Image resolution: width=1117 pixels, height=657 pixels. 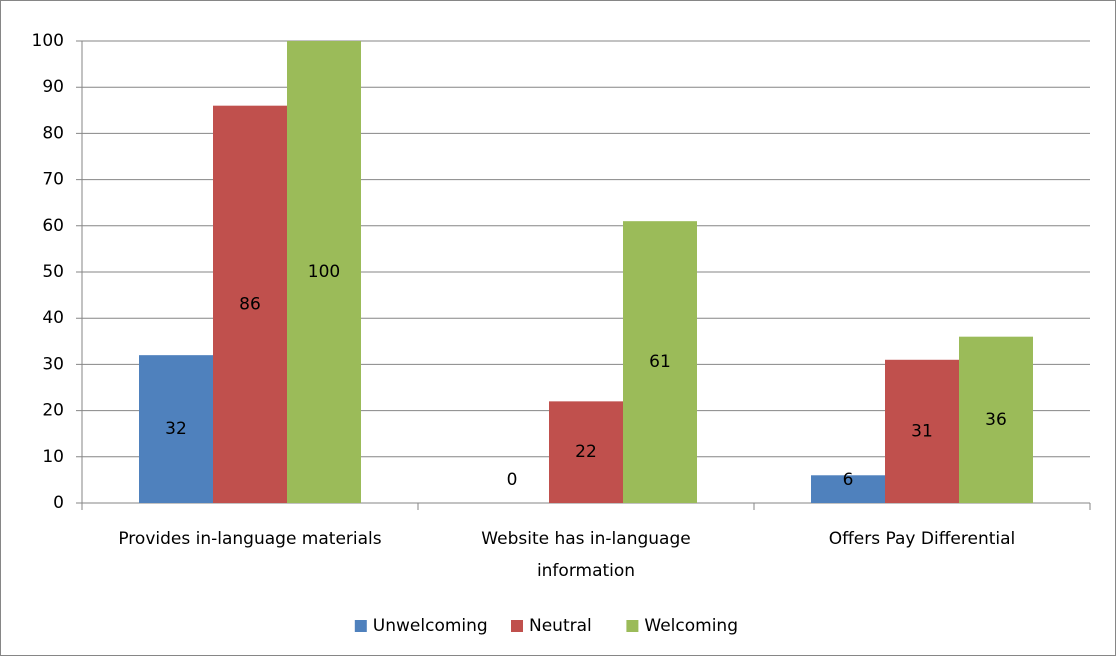 What do you see at coordinates (922, 539) in the screenshot?
I see `x-tick-label: Offers Pay Differential` at bounding box center [922, 539].